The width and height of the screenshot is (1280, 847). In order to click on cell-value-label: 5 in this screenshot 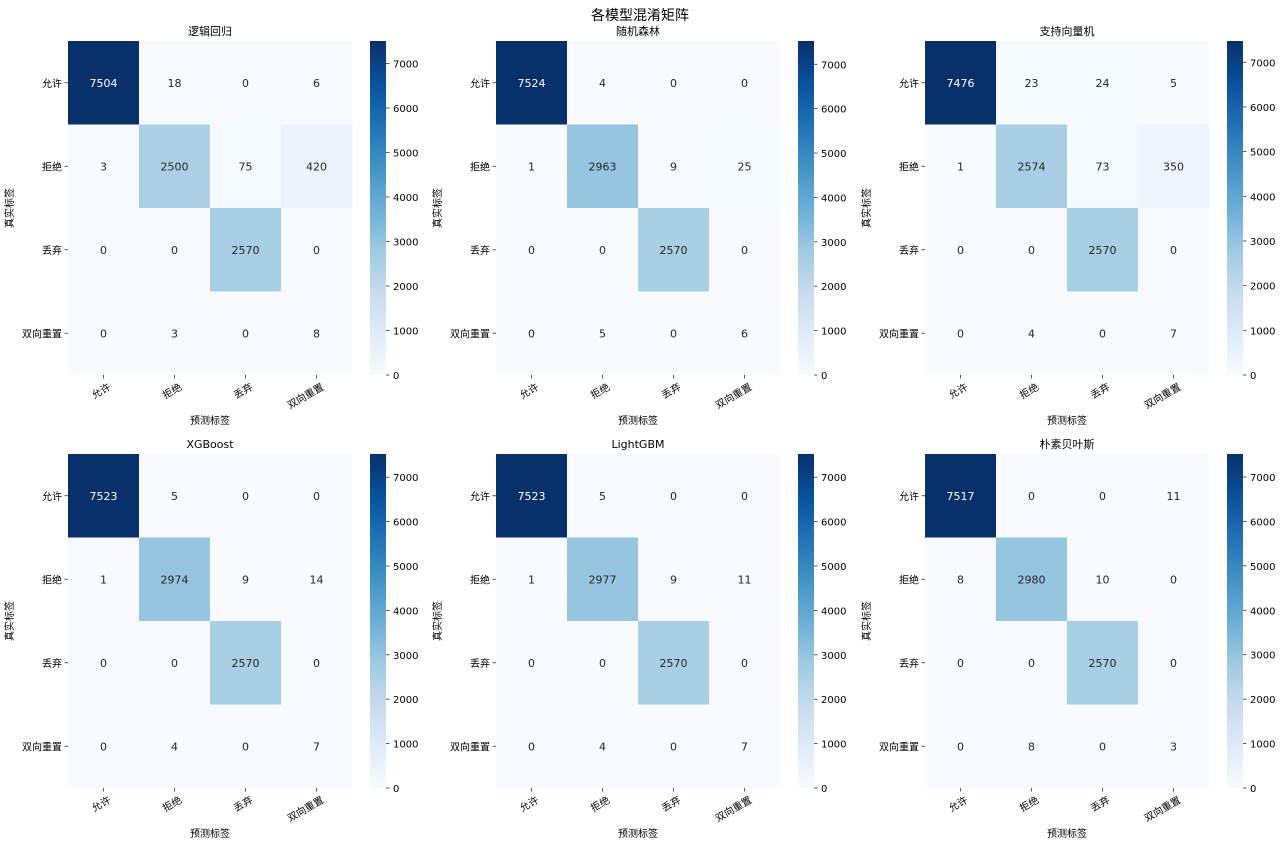, I will do `click(174, 496)`.